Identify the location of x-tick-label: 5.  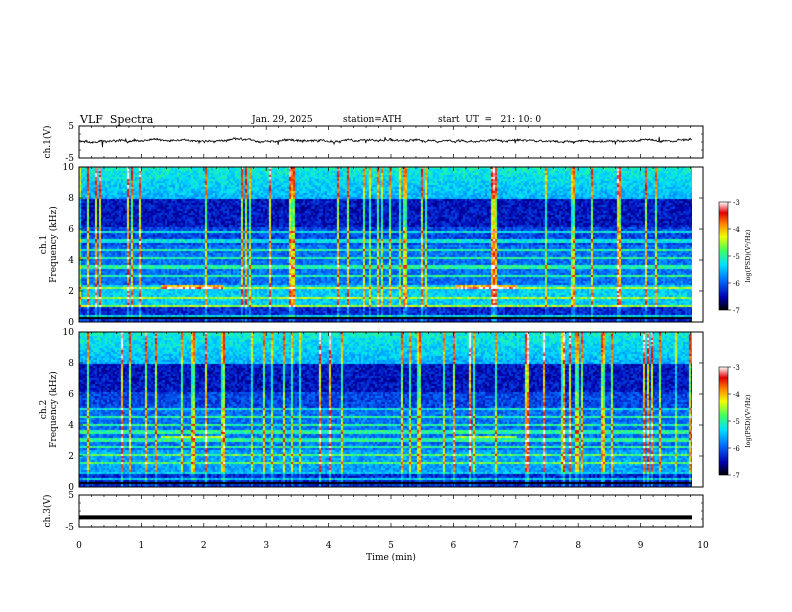
(391, 546).